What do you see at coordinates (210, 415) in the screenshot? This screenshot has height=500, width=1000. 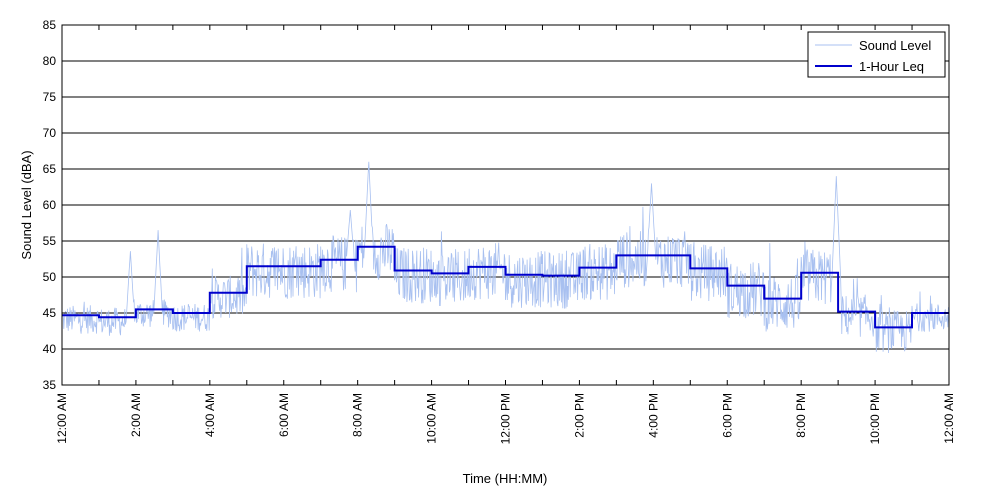 I see `x-tick-label-2: 4:00 AM` at bounding box center [210, 415].